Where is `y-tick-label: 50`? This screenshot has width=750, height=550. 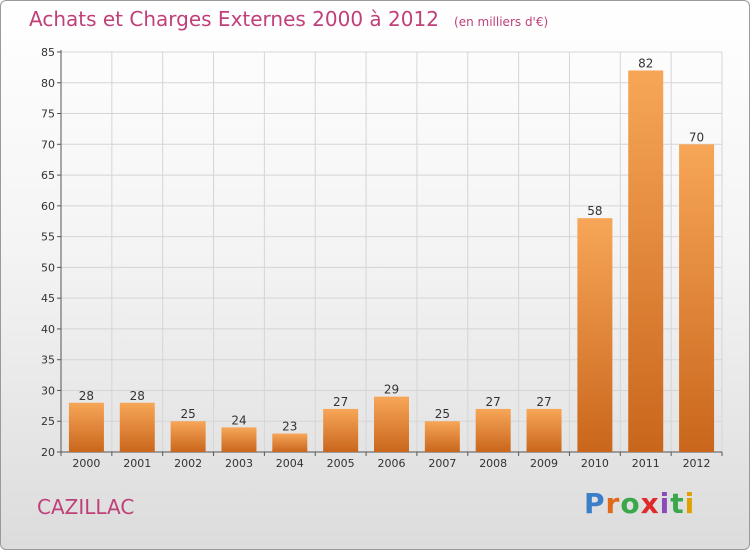 y-tick-label: 50 is located at coordinates (48, 267).